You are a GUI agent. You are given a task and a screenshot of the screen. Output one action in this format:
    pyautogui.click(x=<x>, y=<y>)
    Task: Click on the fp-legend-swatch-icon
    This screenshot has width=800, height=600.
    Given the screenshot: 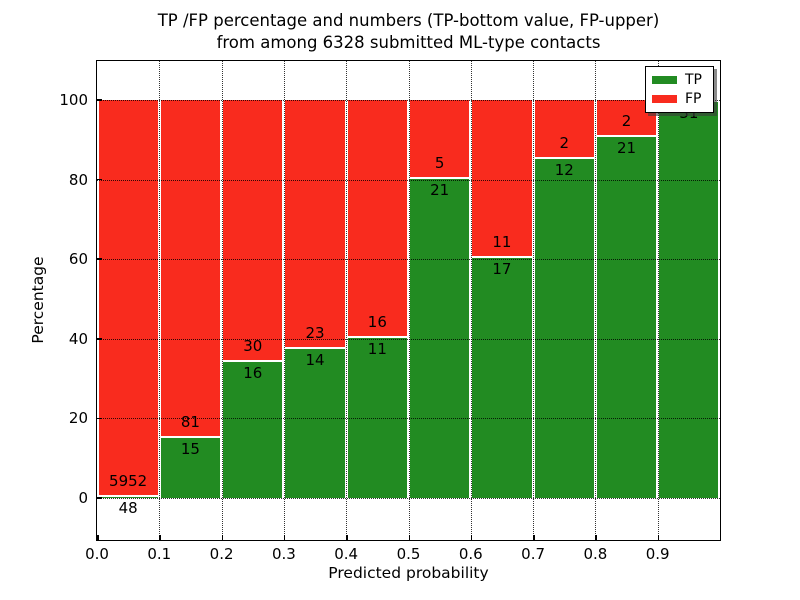 What is the action you would take?
    pyautogui.click(x=664, y=99)
    